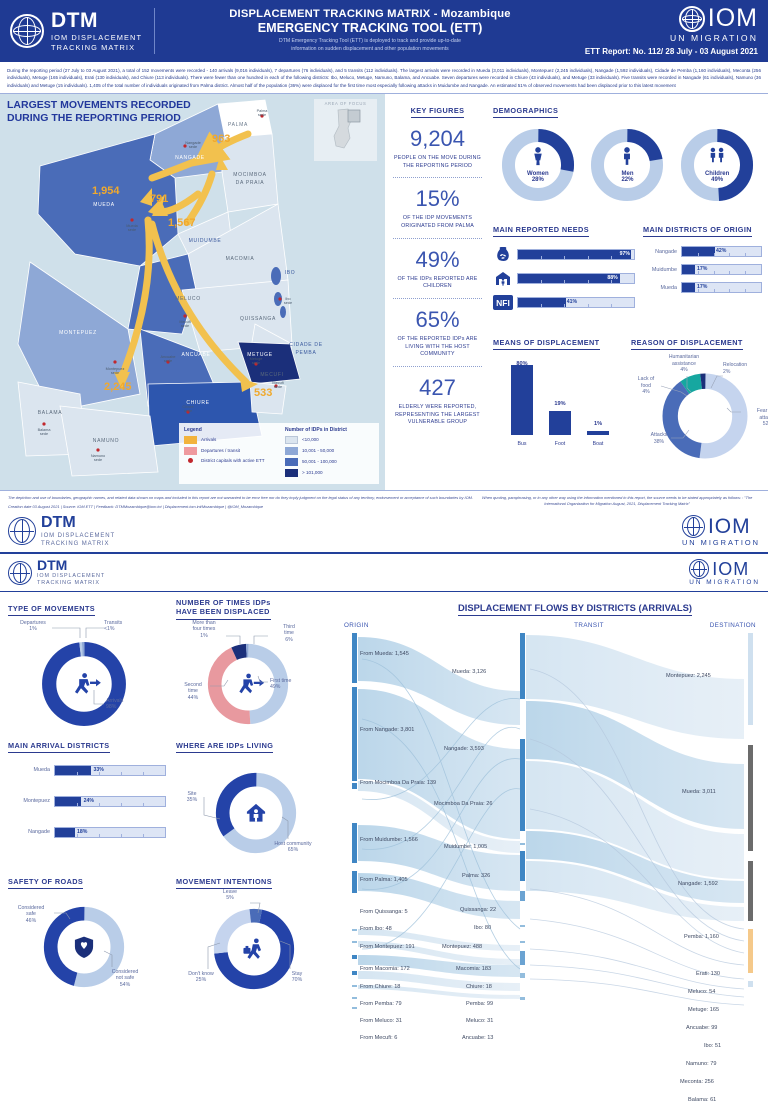 This screenshot has height=1103, width=768. I want to click on means-bar-foot, so click(560, 423).